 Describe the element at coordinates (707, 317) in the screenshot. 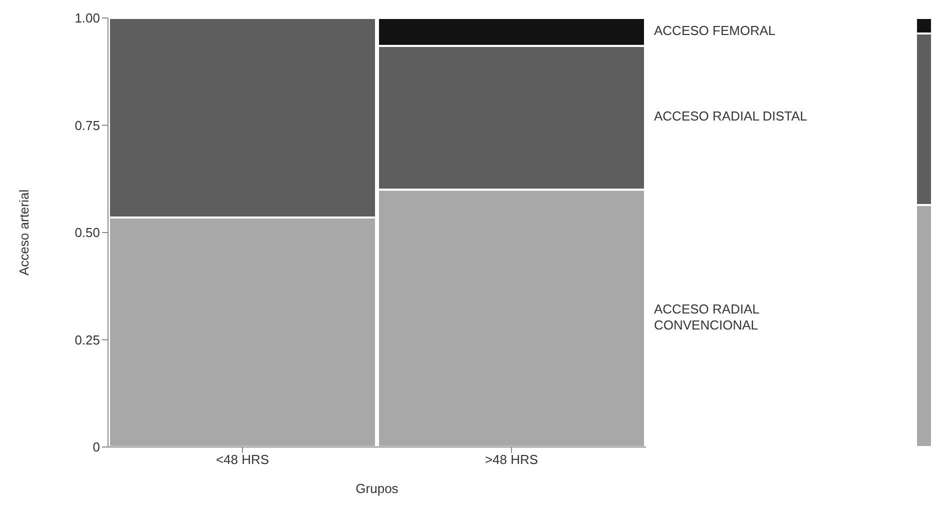

I see `series-label: ACCESO RADIAL CONVENCIONAL` at that location.